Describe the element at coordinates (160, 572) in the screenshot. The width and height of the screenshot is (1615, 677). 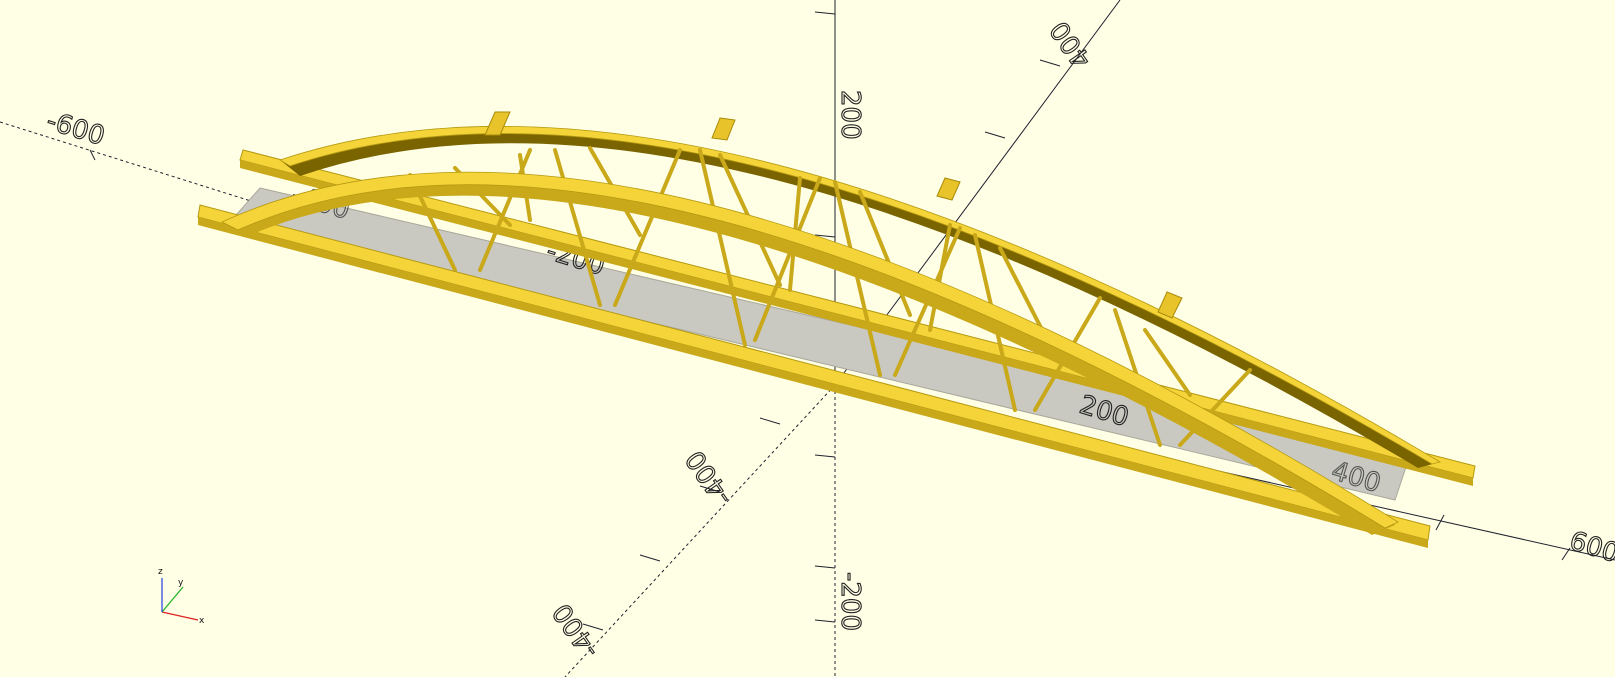
I see `gizmo-z-label: z` at that location.